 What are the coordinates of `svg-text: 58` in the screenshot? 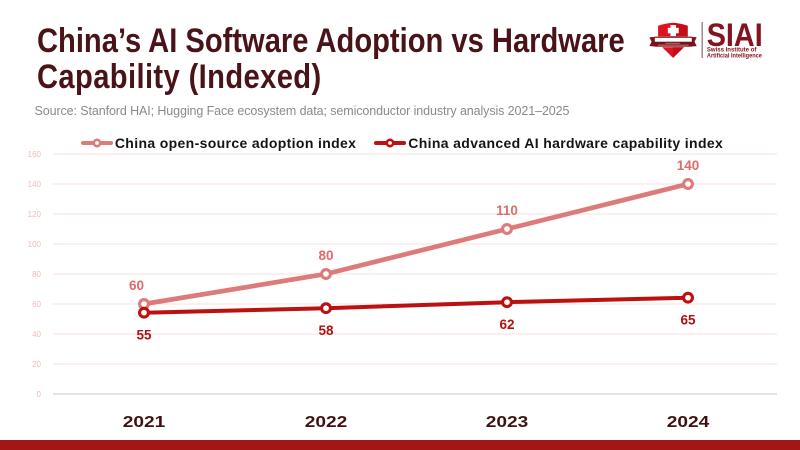 It's located at (326, 330).